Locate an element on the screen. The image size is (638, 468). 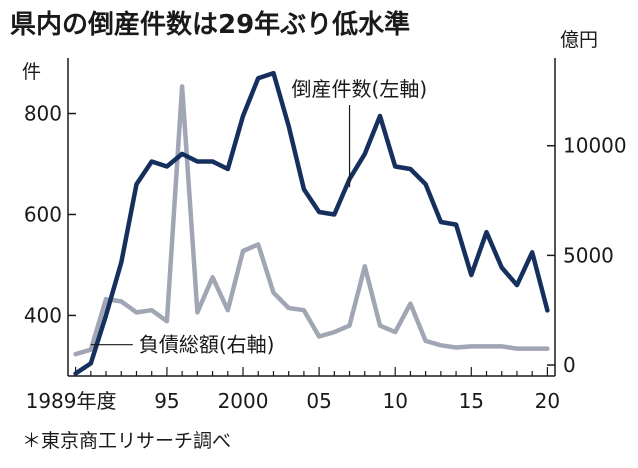
left-tick-label: 600 is located at coordinates (43, 214).